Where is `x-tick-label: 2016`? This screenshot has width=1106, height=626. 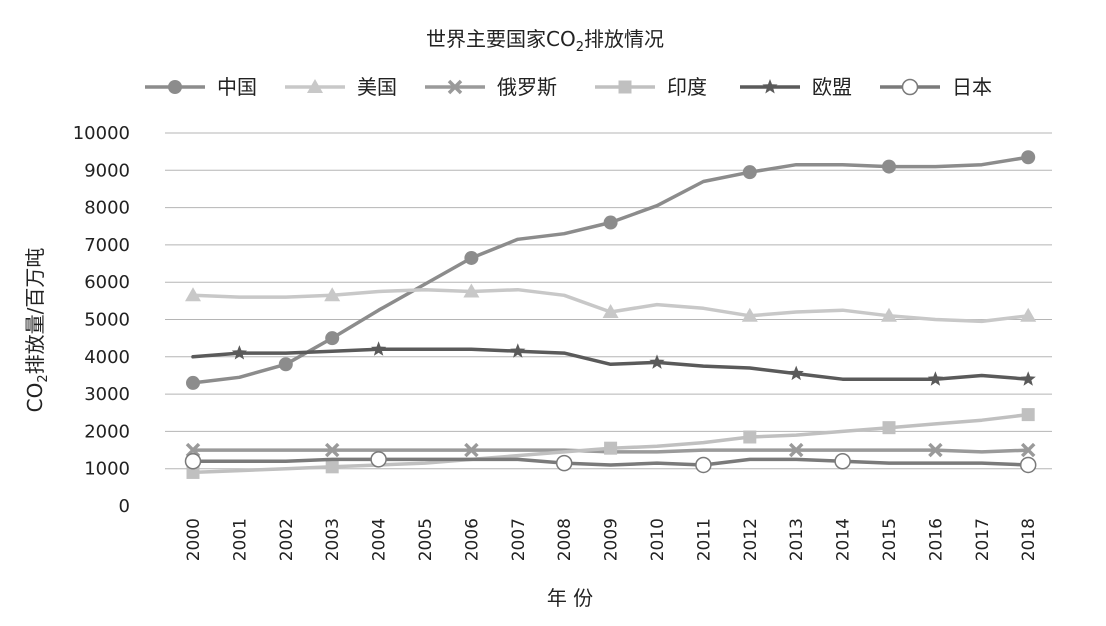
x-tick-label: 2016 is located at coordinates (936, 539).